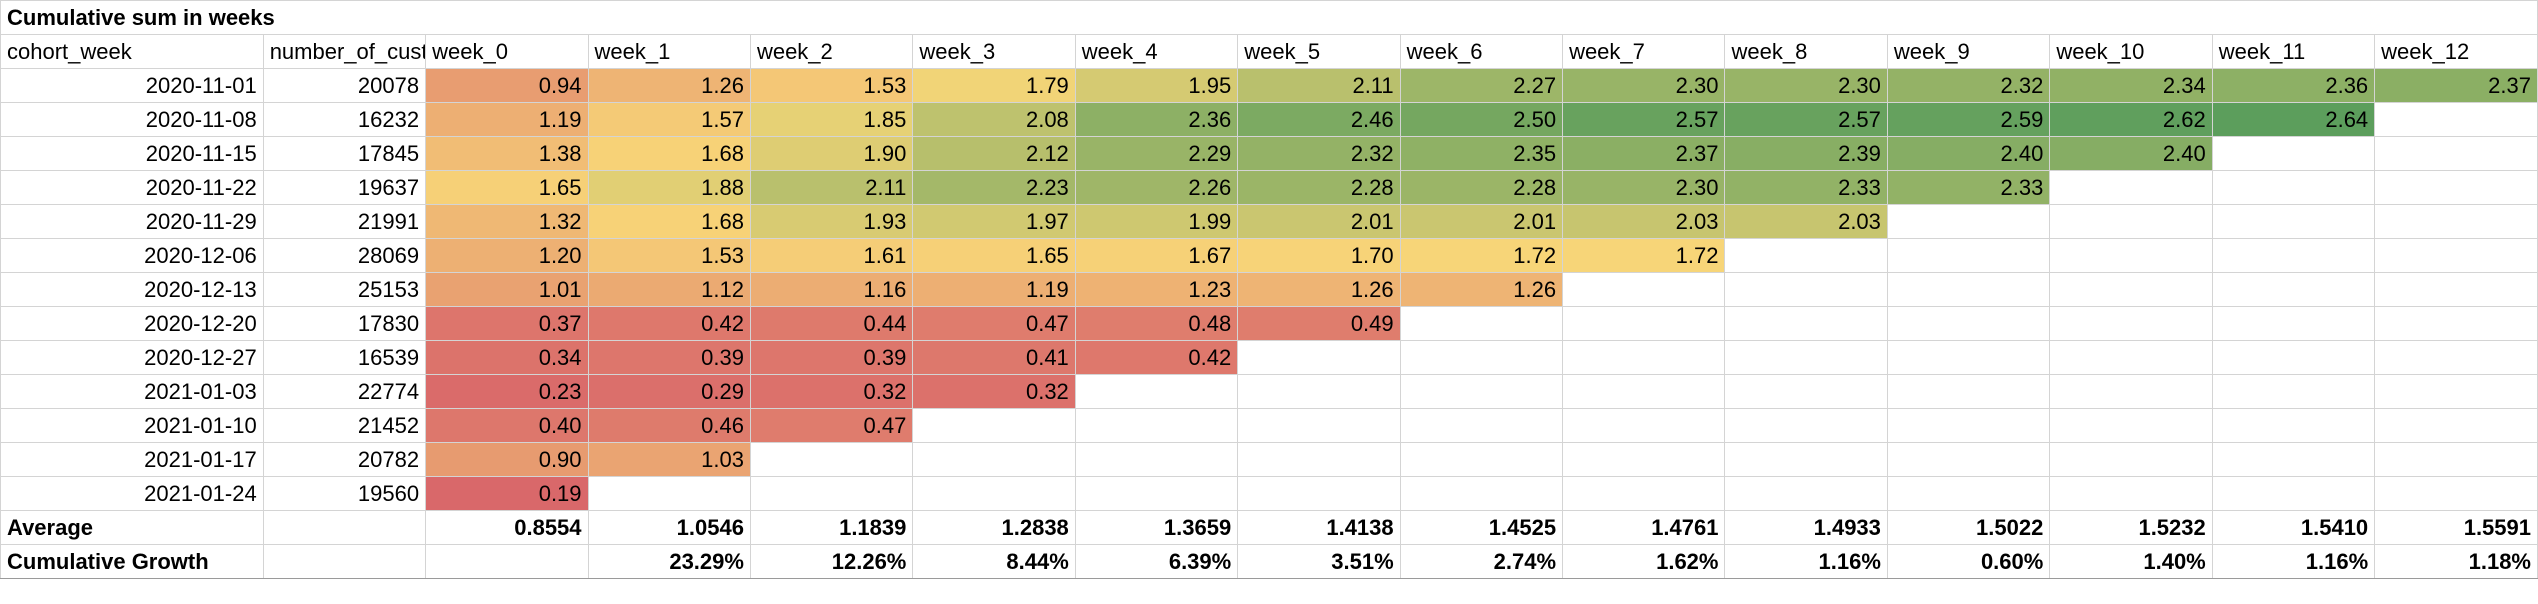 This screenshot has height=604, width=2538. What do you see at coordinates (507, 51) in the screenshot?
I see `header-week-0: week_0` at bounding box center [507, 51].